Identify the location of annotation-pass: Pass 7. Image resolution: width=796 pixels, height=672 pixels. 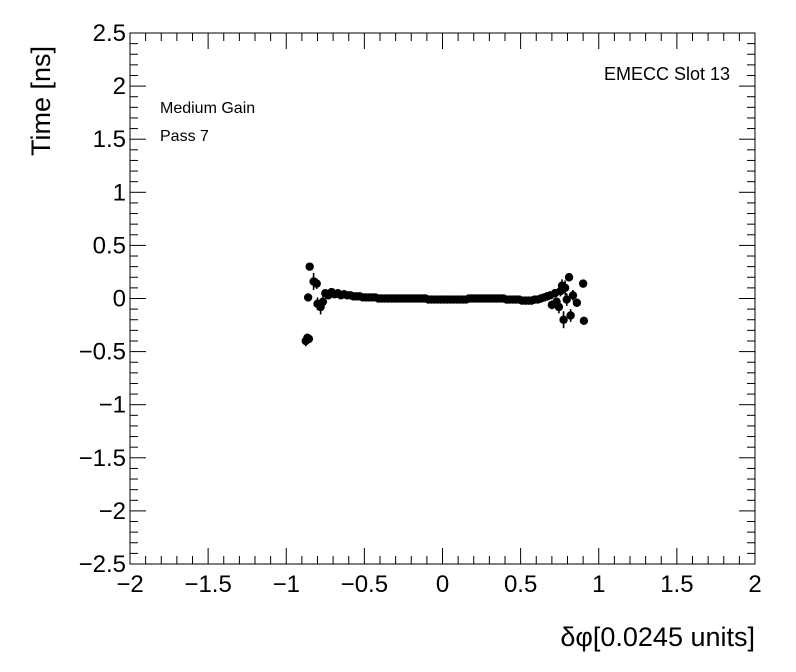
(184, 136).